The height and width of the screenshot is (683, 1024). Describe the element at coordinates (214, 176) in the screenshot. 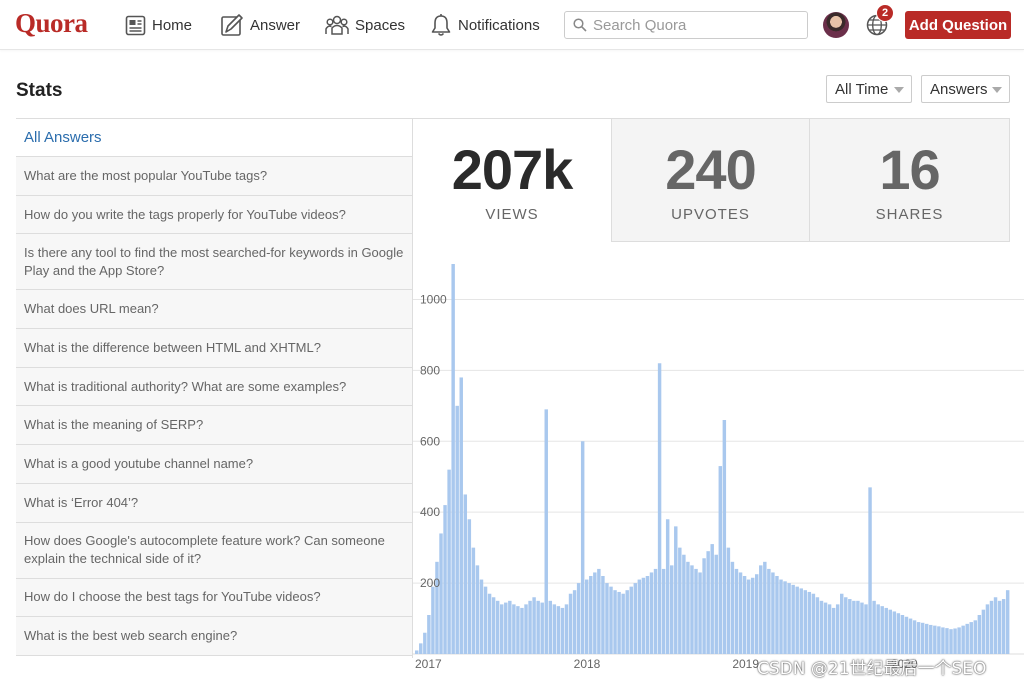

I see `list-item: What are the most popular YouTube tags?` at that location.